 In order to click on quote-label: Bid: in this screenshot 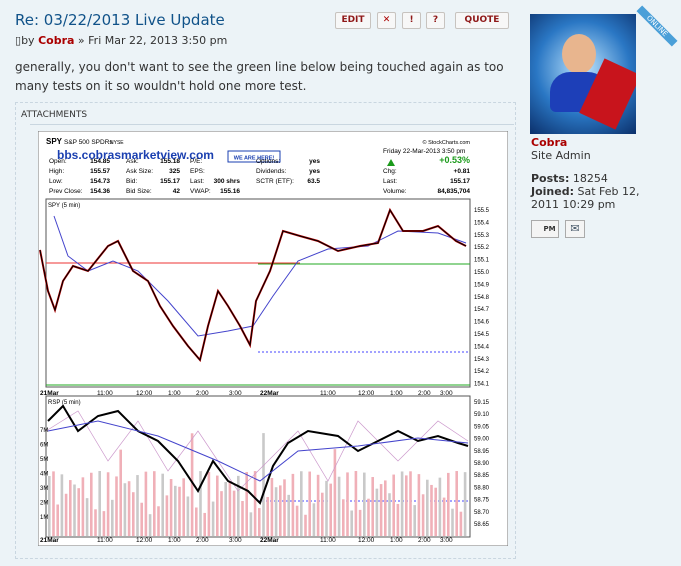, I will do `click(131, 181)`.